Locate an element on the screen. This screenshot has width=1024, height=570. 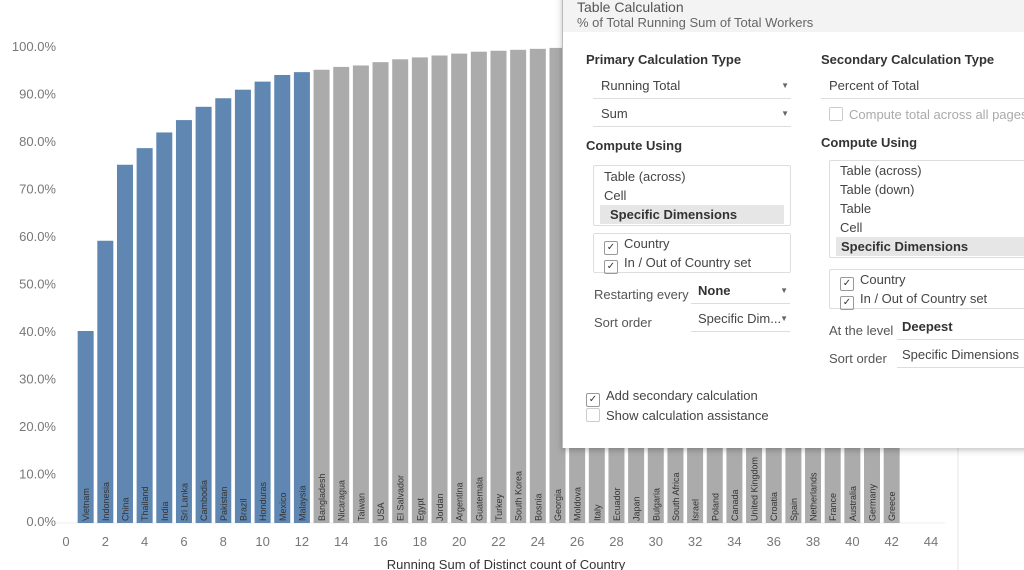
x-tick-label: 18 is located at coordinates (420, 541).